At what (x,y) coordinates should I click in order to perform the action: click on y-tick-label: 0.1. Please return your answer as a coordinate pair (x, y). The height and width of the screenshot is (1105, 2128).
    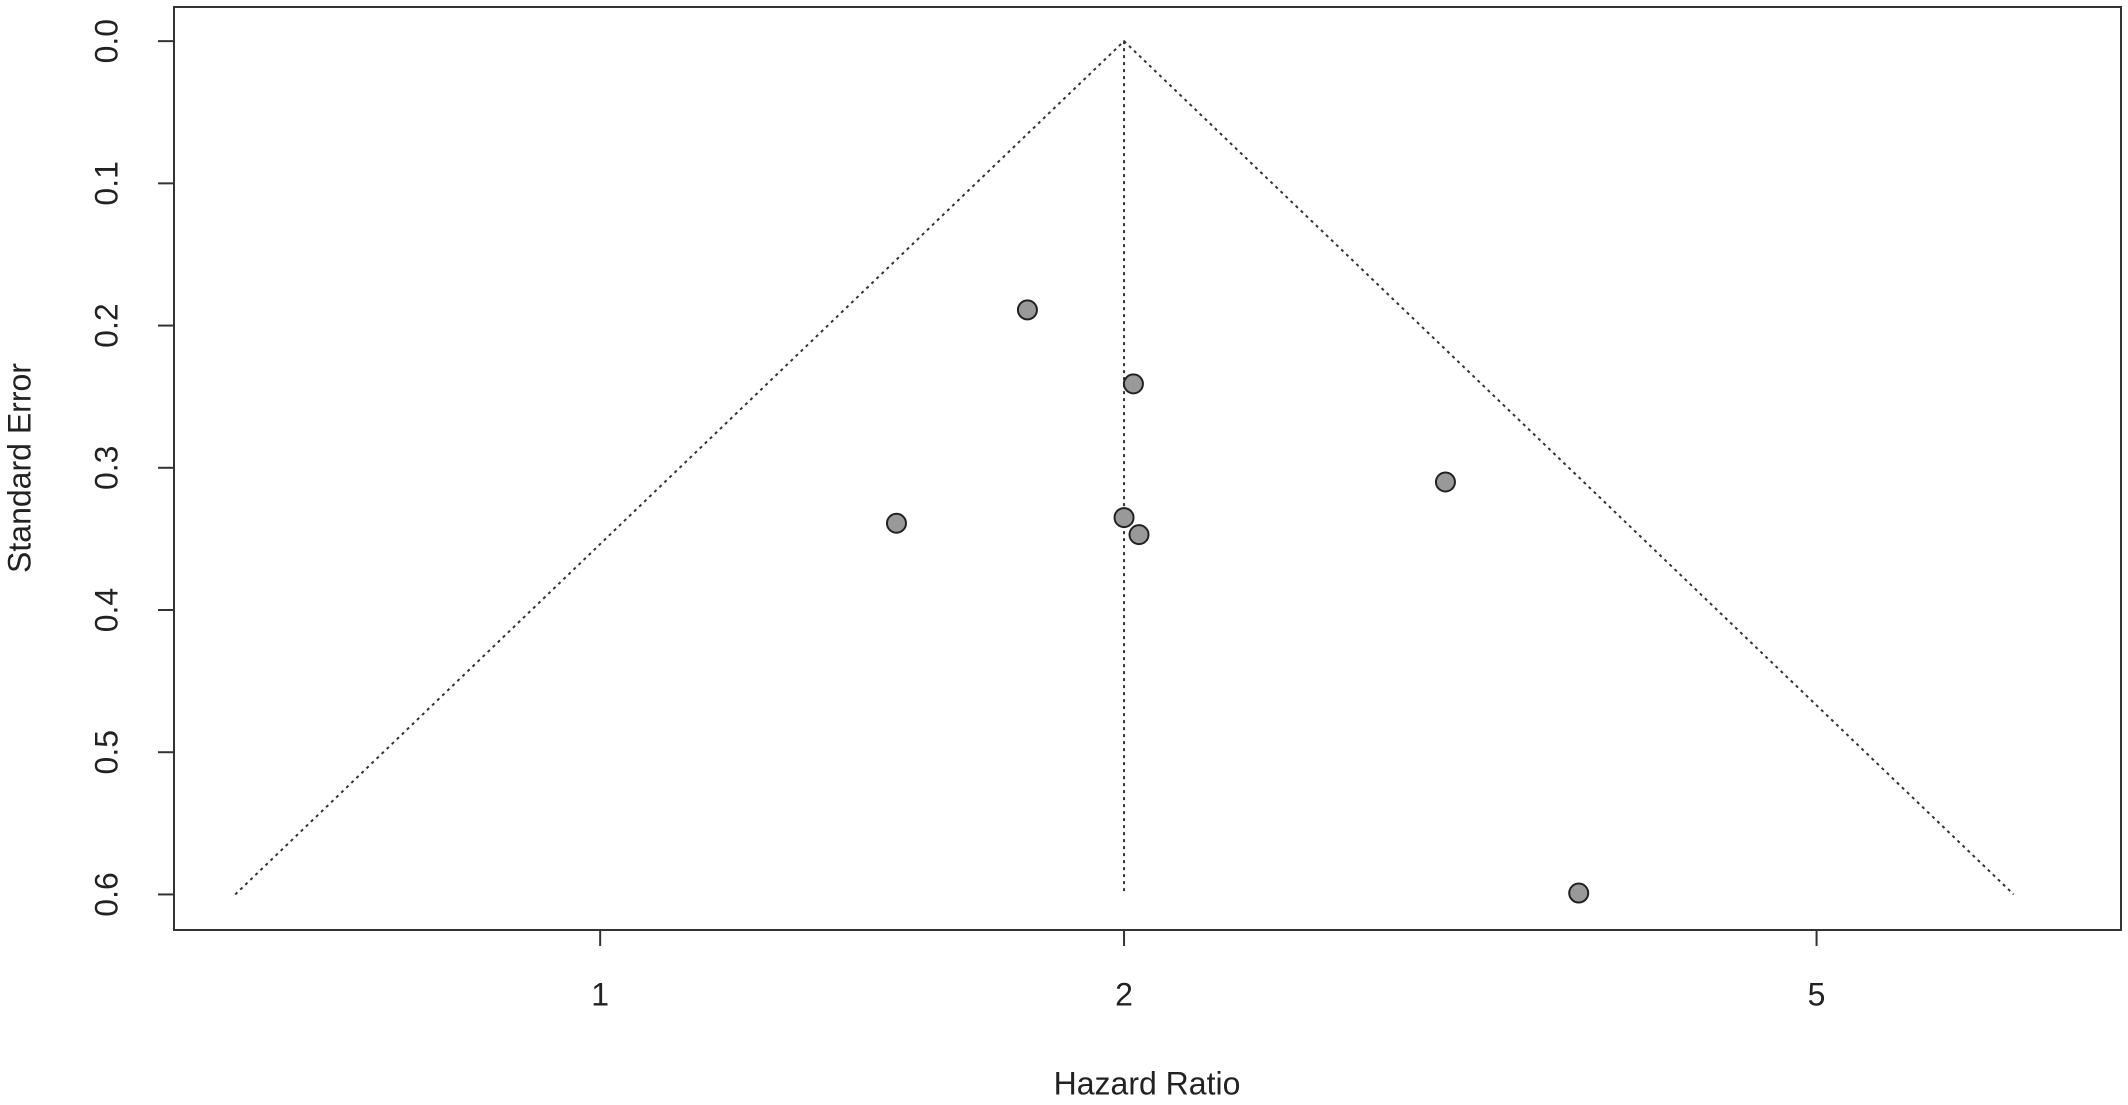
    Looking at the image, I should click on (106, 183).